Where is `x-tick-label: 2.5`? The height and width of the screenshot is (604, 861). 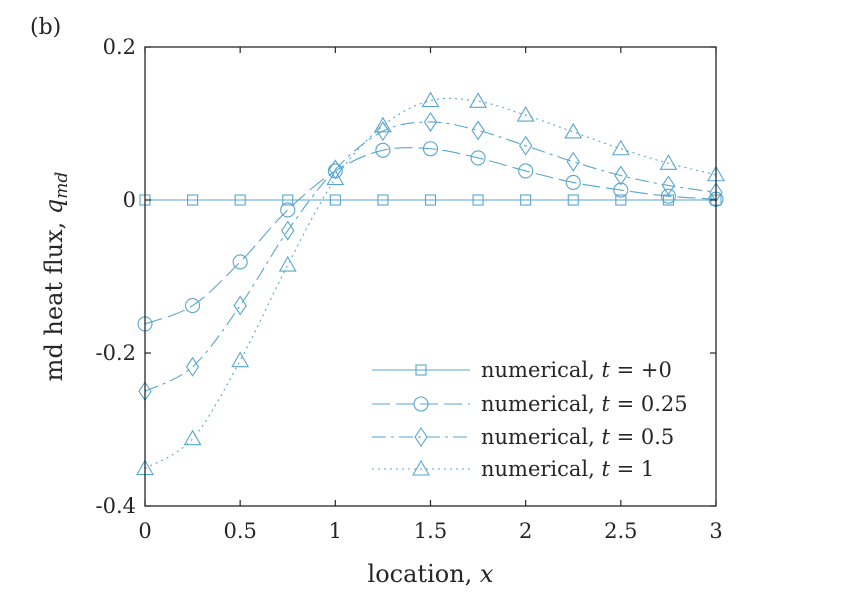
x-tick-label: 2.5 is located at coordinates (620, 531).